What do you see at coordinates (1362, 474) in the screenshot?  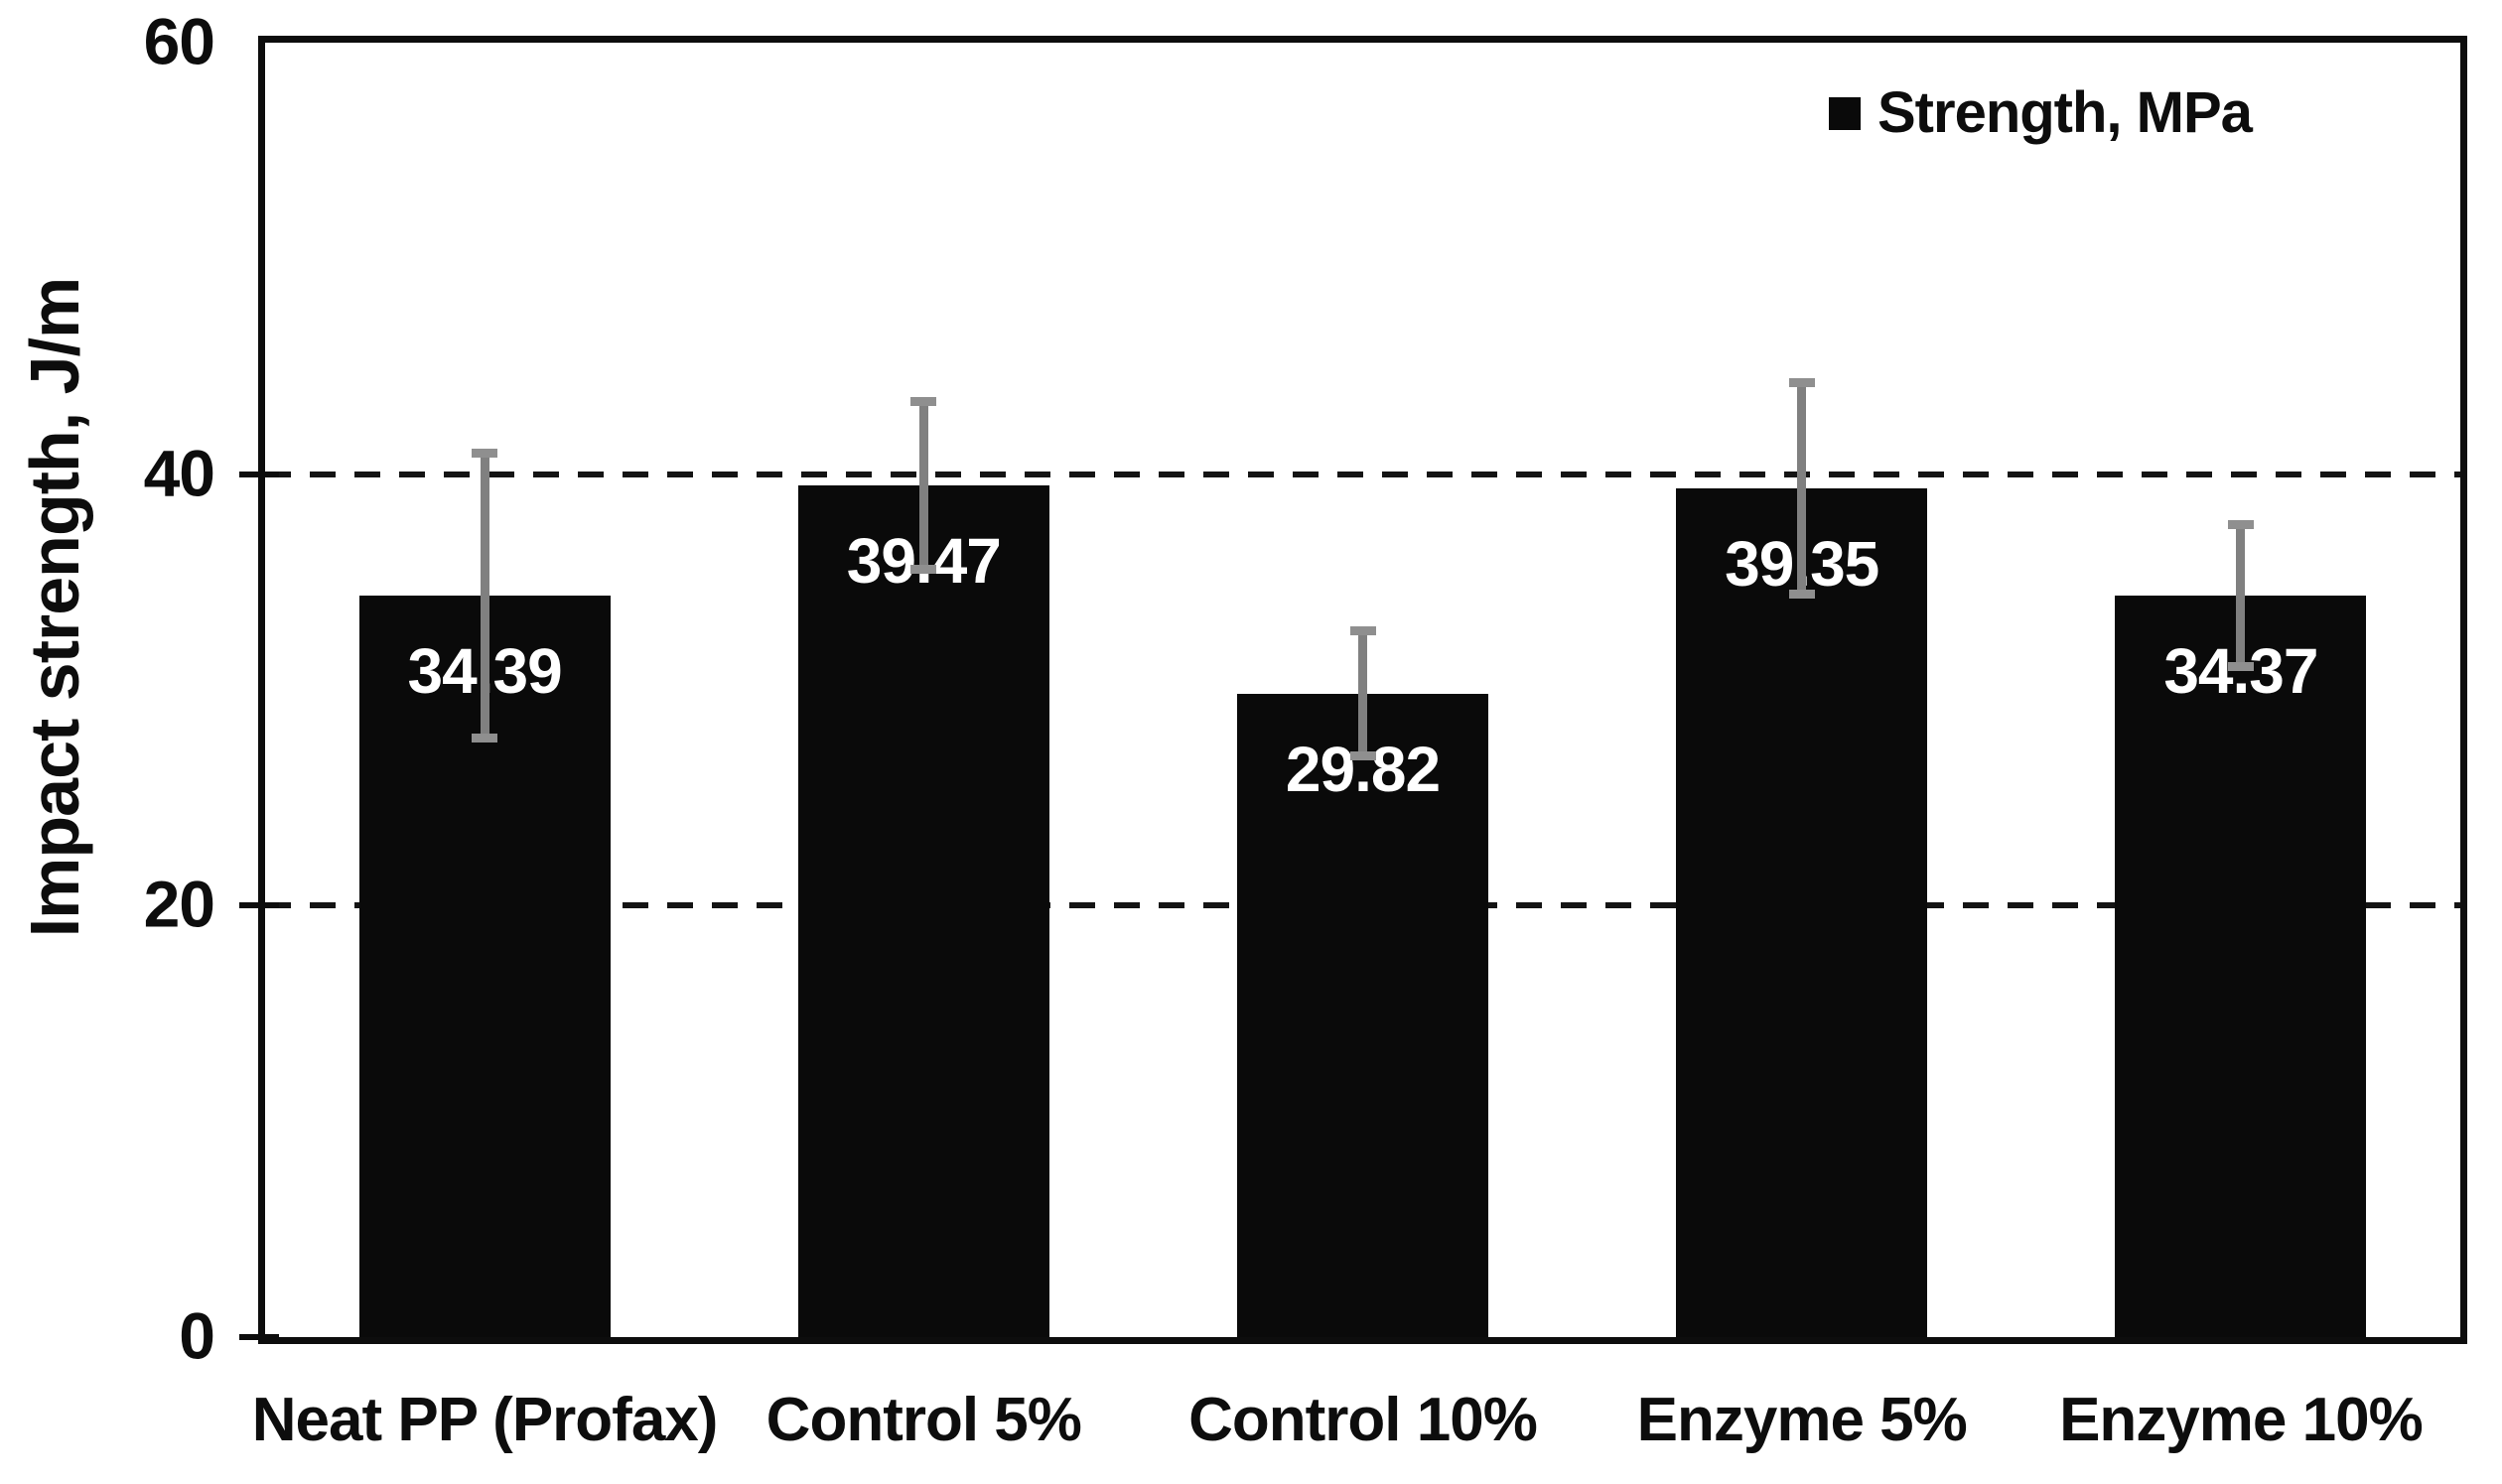 I see `gridline` at bounding box center [1362, 474].